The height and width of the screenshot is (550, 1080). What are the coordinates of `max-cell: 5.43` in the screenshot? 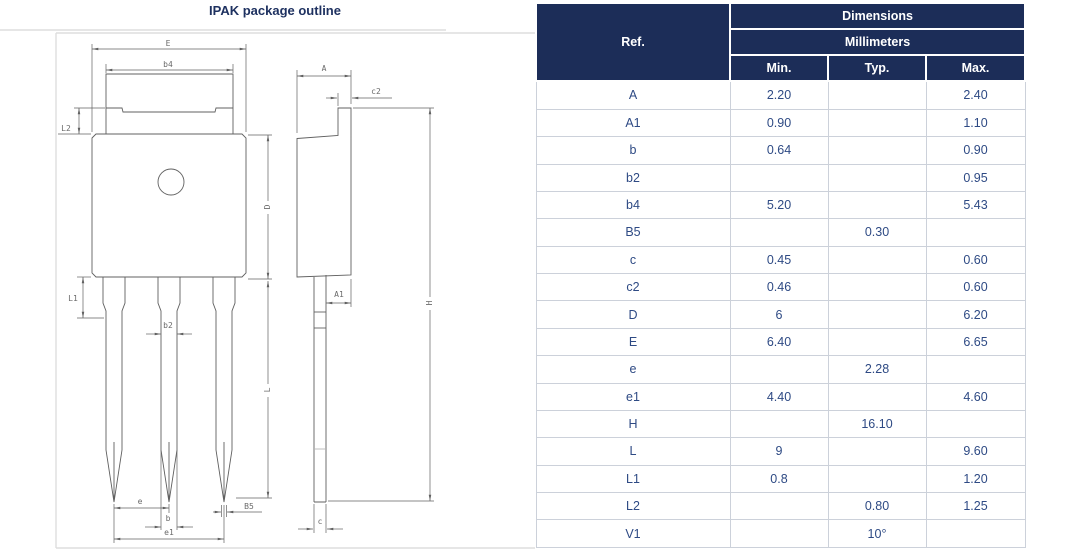 It's located at (975, 205).